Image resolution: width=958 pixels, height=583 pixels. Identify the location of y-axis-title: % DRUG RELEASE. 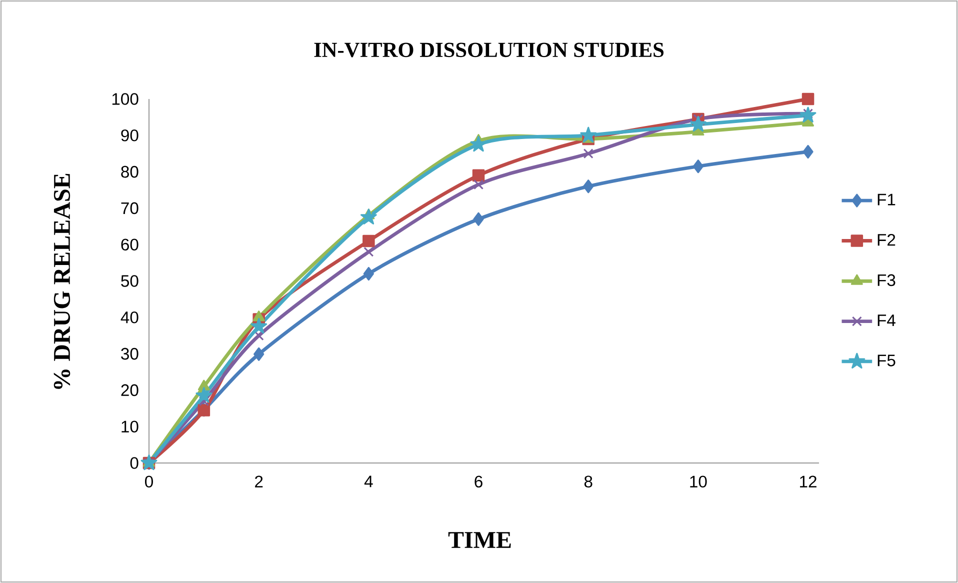
(62, 281).